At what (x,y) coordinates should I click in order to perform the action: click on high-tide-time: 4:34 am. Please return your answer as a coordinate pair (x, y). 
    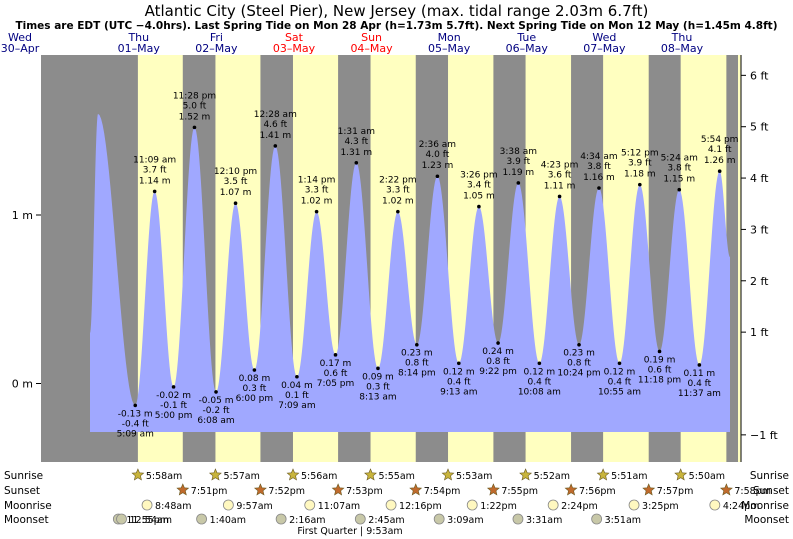
    Looking at the image, I should click on (598, 157).